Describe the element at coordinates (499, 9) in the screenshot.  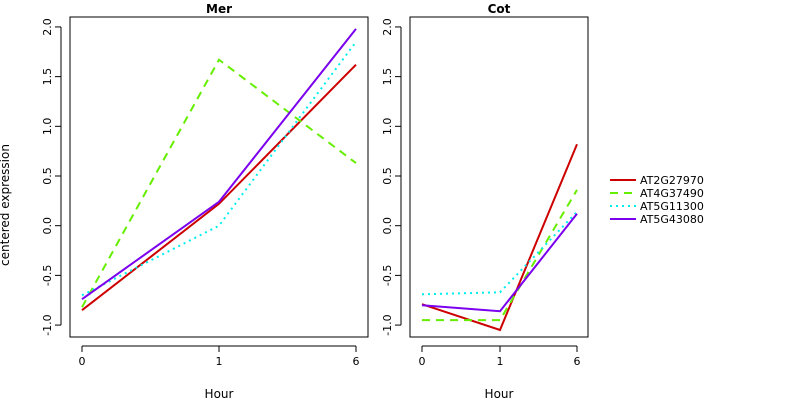
I see `panel-title: Cot` at that location.